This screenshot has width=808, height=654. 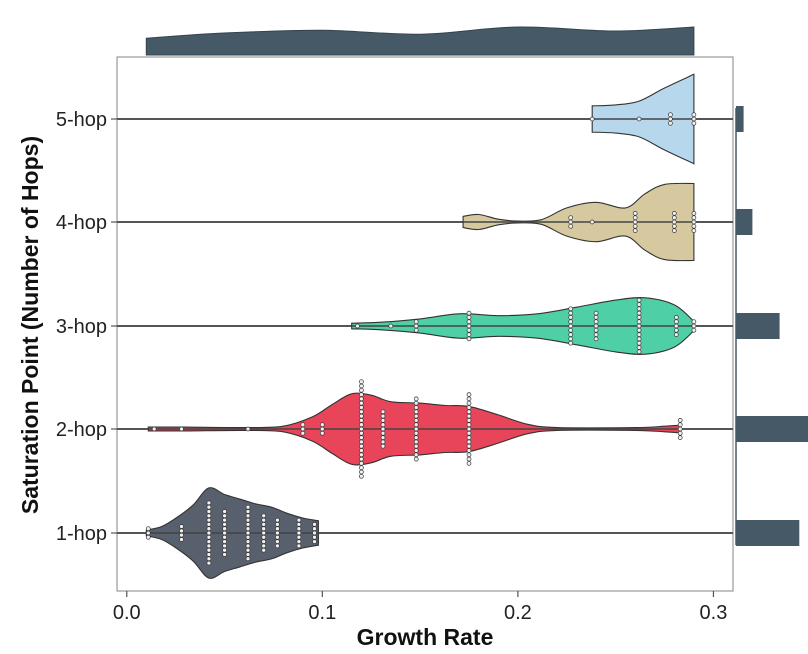 I want to click on top-marginal-density, so click(x=420, y=41).